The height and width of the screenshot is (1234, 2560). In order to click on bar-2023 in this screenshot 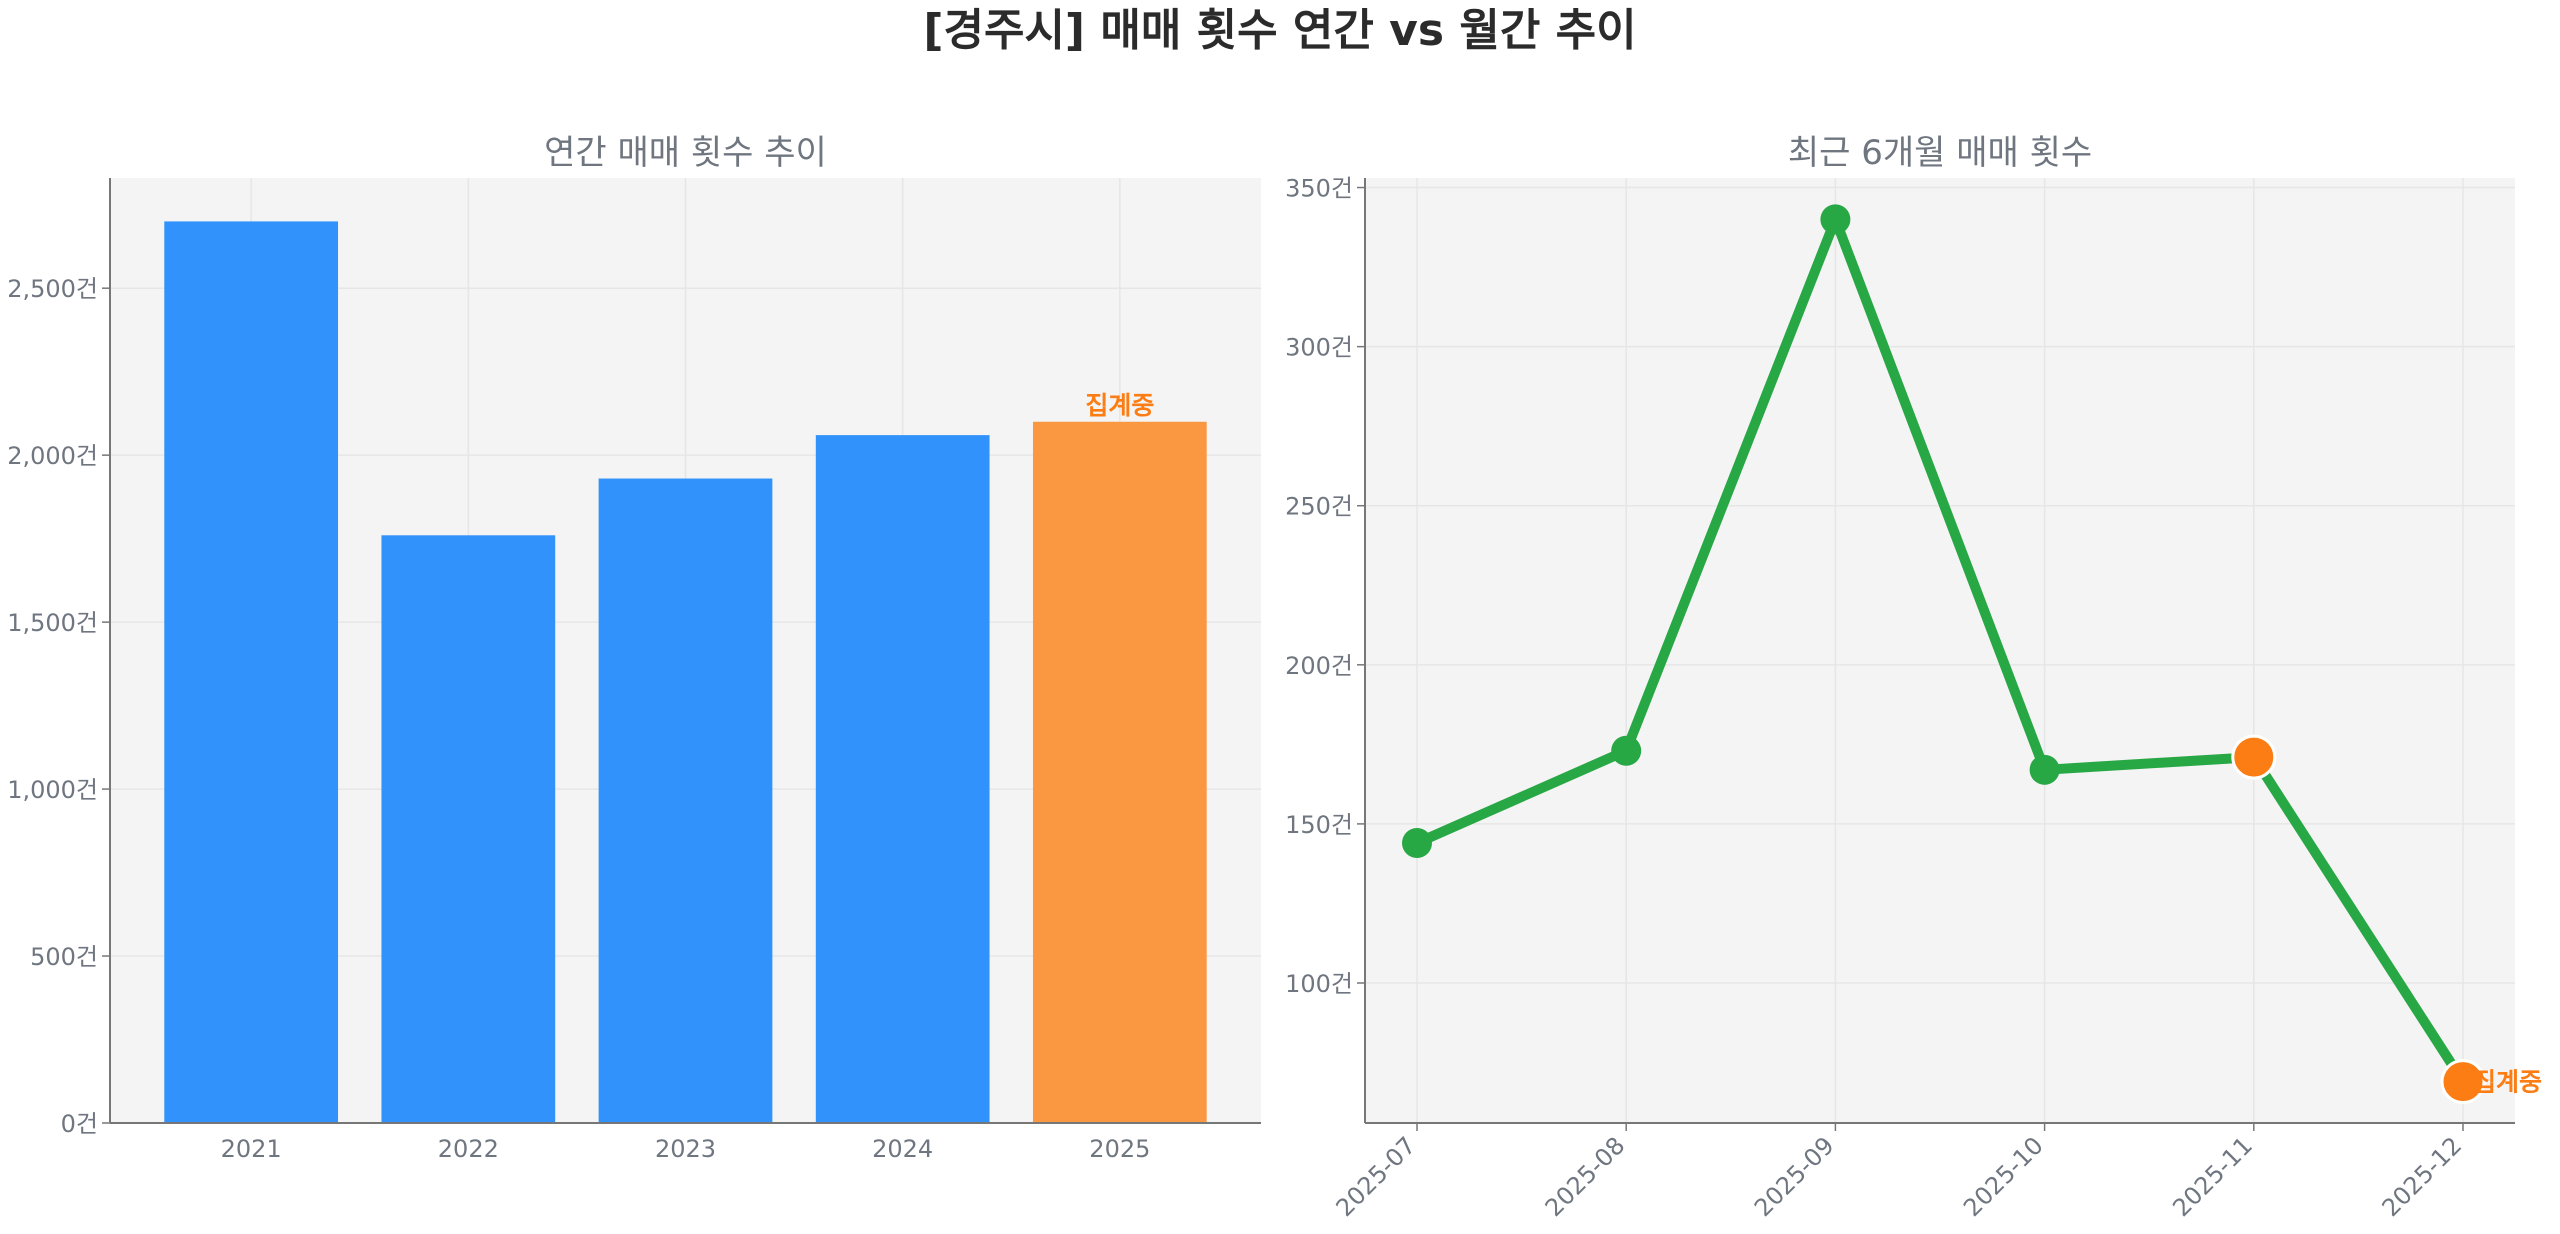, I will do `click(685, 800)`.